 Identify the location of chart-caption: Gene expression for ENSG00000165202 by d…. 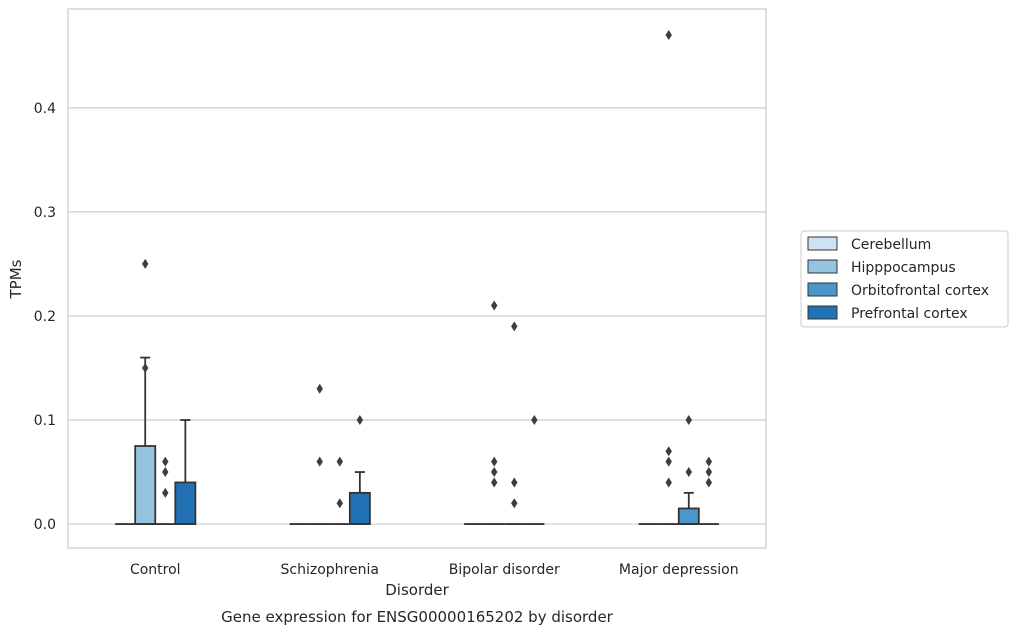
(417, 617).